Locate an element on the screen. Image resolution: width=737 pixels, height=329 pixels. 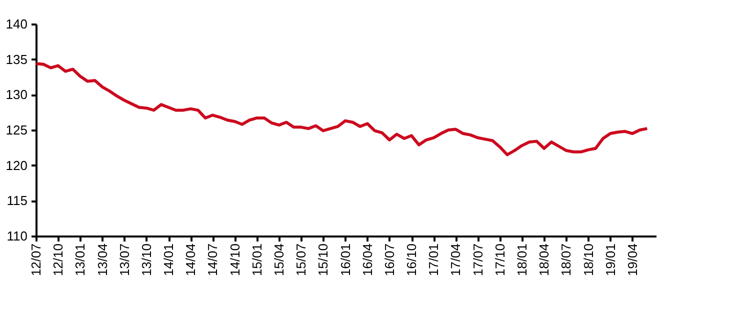
x-tick-label: 12/10 is located at coordinates (58, 260).